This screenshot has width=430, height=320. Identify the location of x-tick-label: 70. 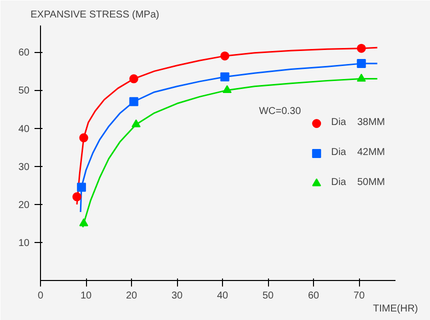
(360, 296).